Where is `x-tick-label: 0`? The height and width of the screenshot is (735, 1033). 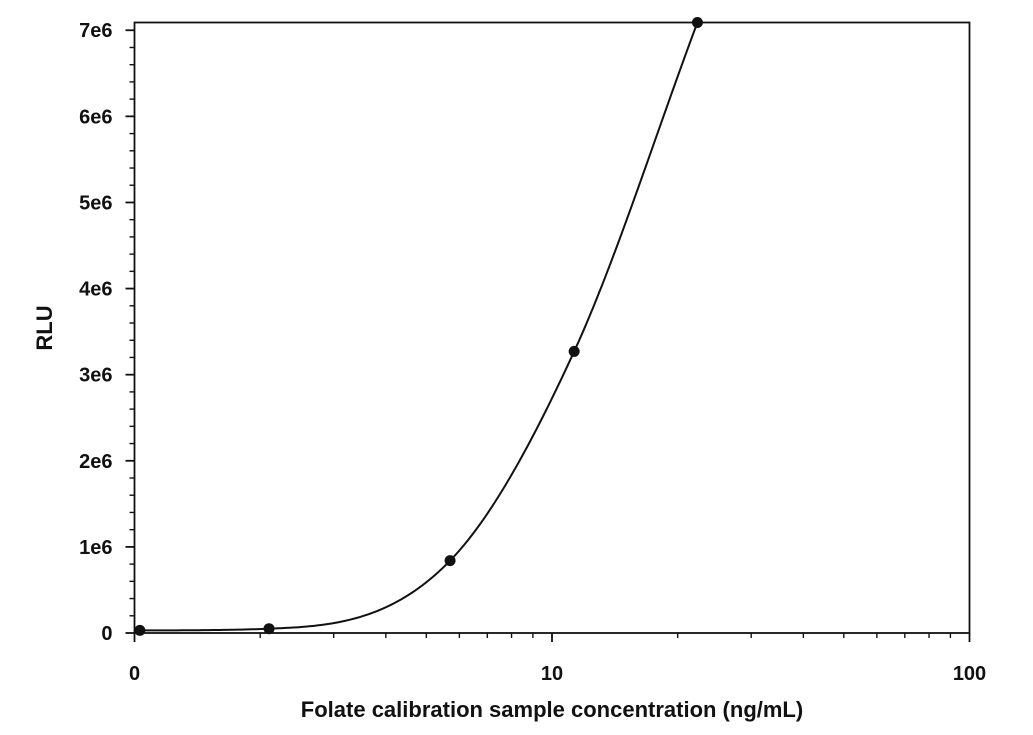
x-tick-label: 0 is located at coordinates (134, 674).